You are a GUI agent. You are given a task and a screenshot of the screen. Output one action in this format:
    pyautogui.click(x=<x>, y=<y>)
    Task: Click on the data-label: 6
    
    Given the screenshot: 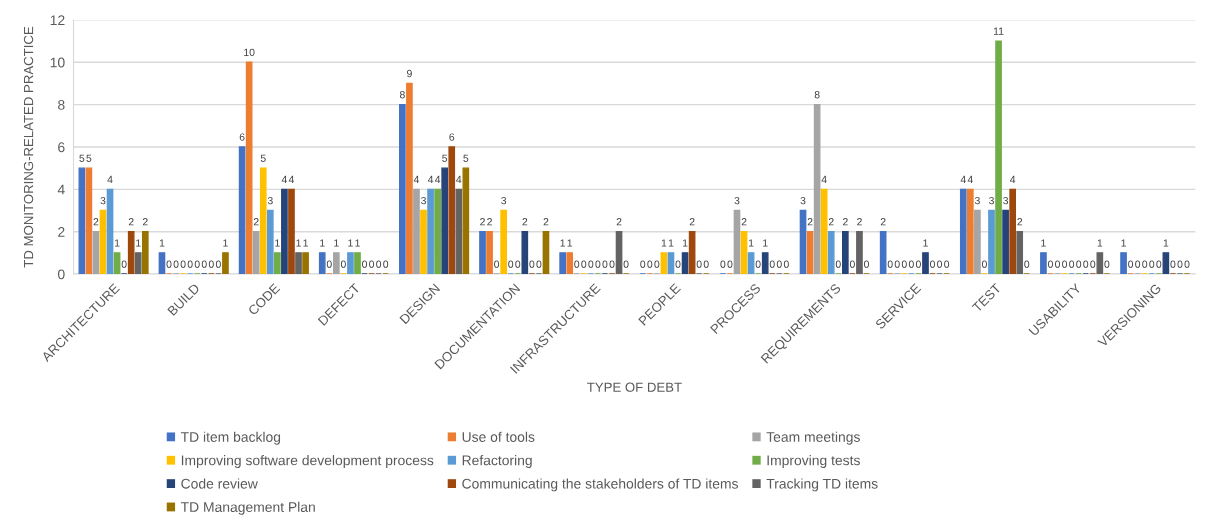 What is the action you would take?
    pyautogui.click(x=242, y=137)
    